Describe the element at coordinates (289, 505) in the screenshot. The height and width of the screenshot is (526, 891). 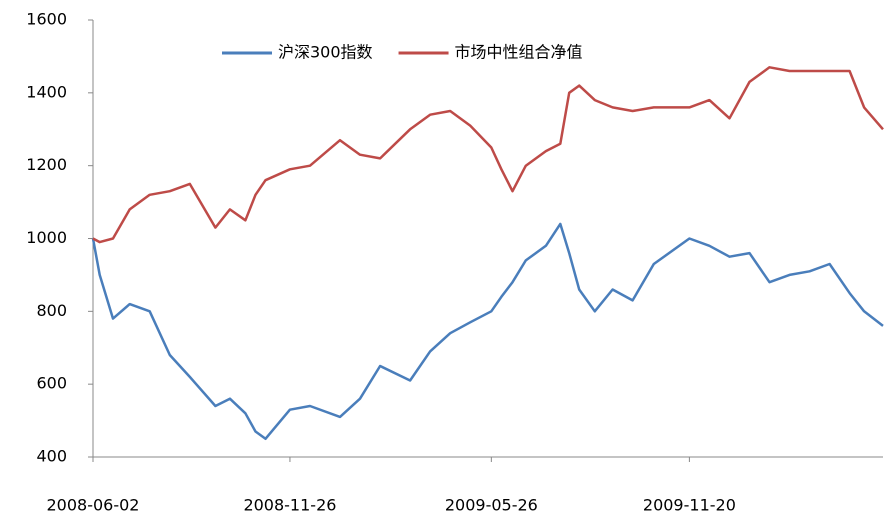
I see `x-tick-label: 2008-11-26` at that location.